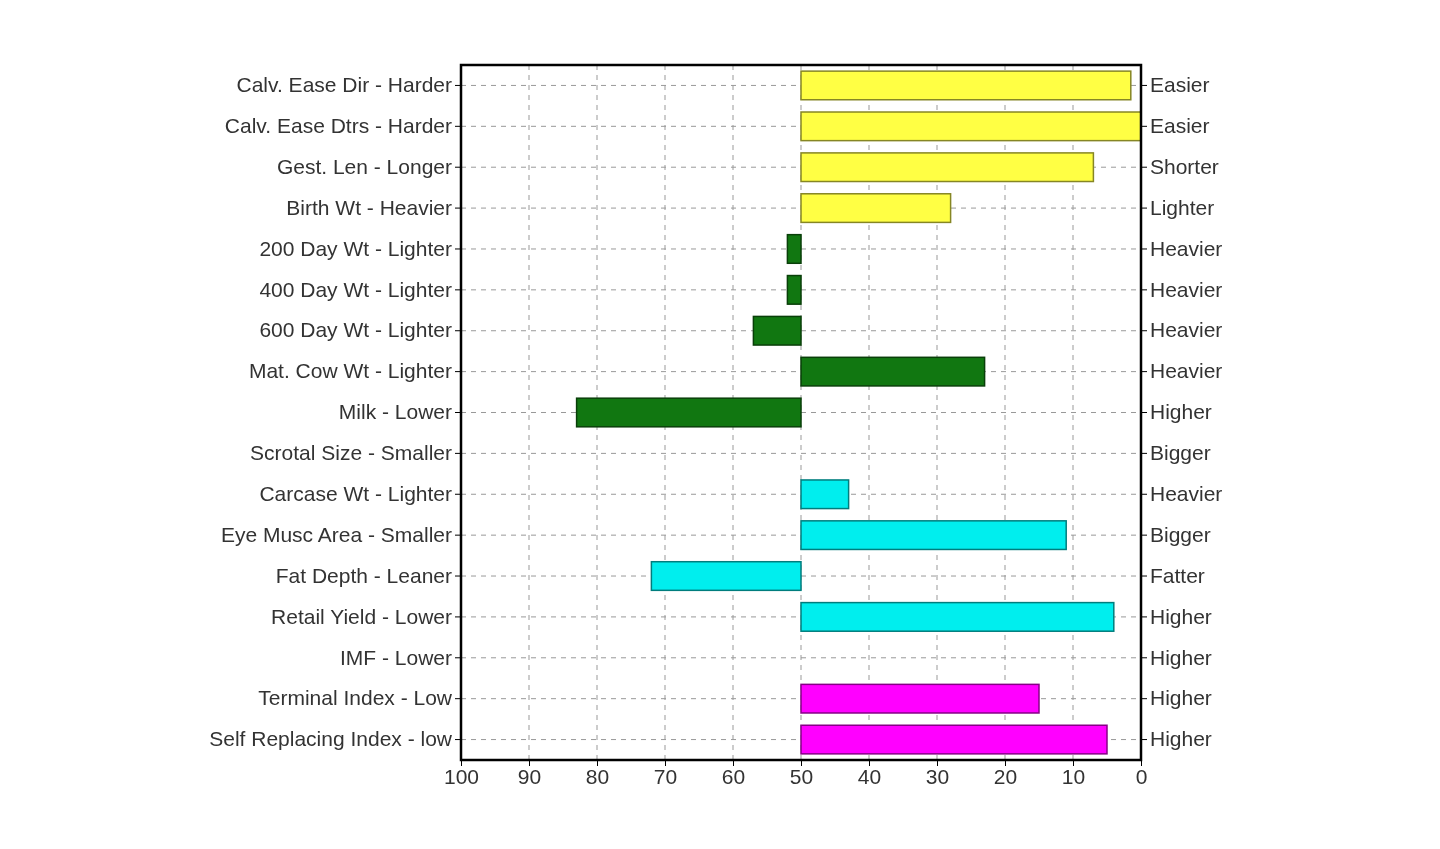 The image size is (1440, 849). I want to click on y-tick-label: Mat. Cow Wt - Lighter, so click(350, 371).